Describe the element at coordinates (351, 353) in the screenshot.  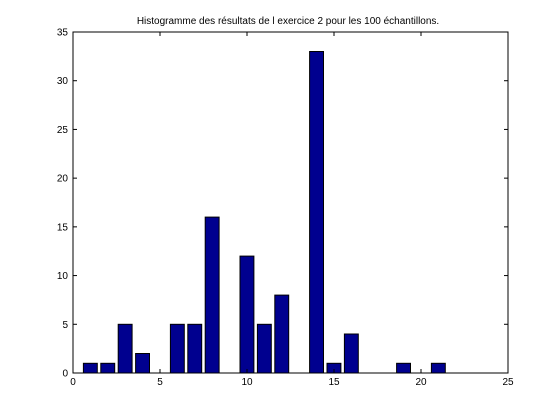
I see `bar-x16` at that location.